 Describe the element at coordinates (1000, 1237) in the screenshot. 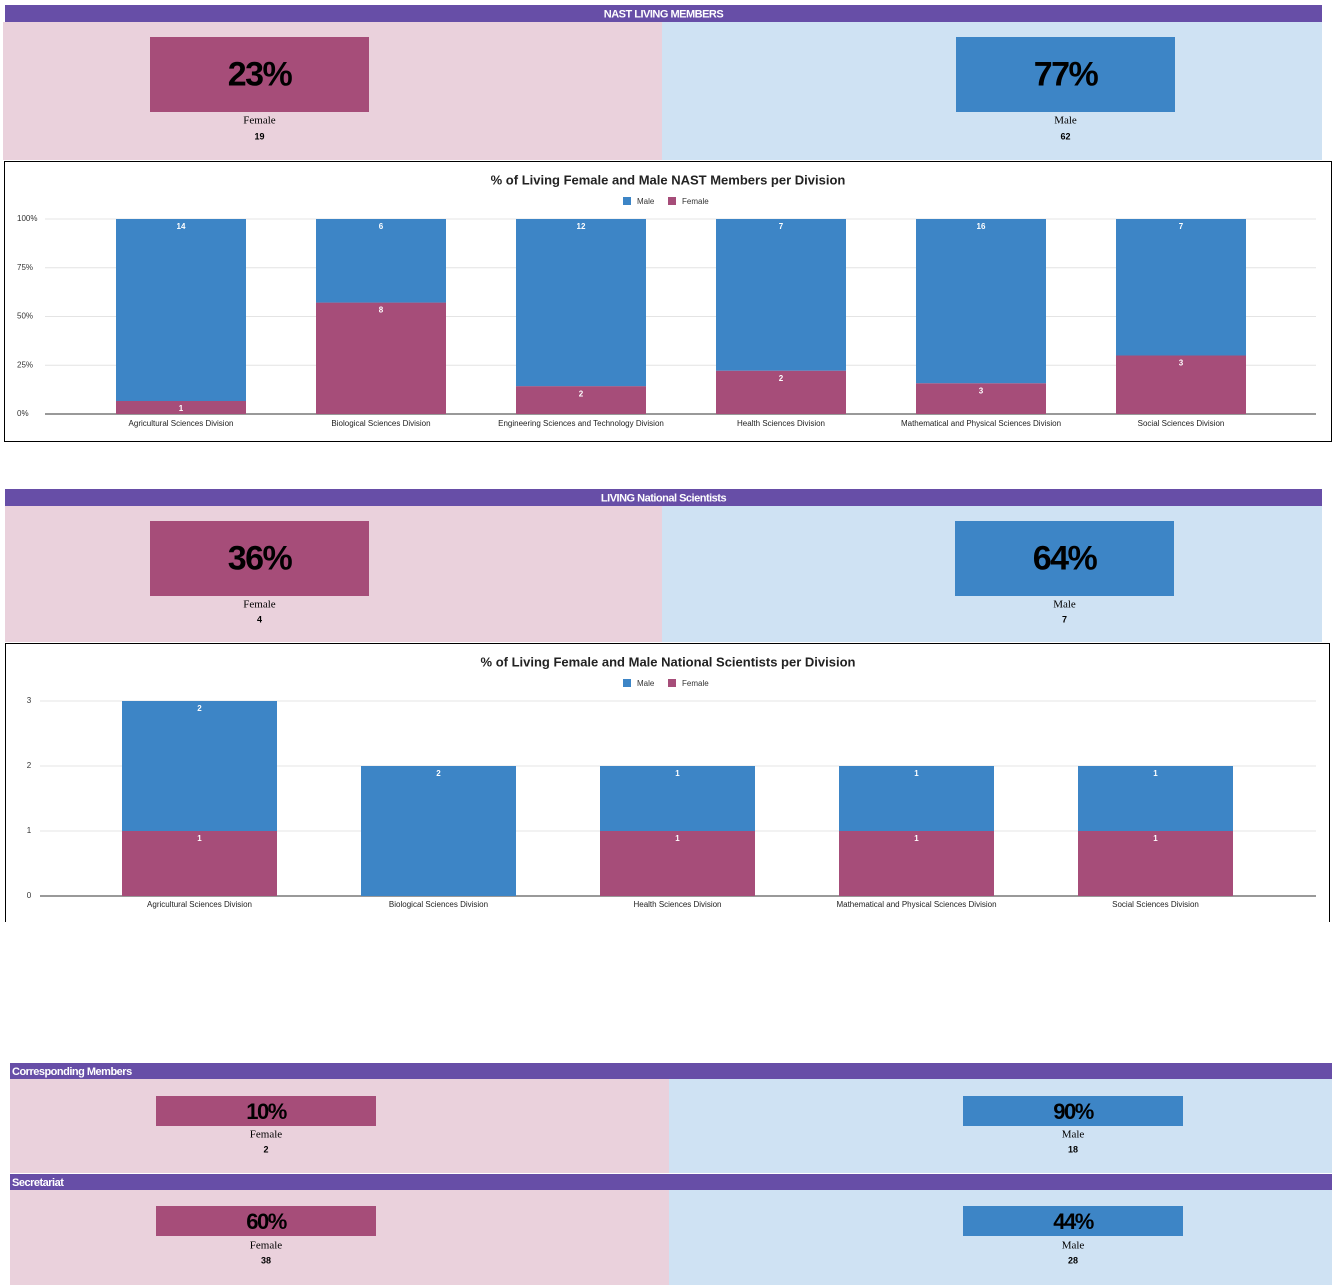

I see `male-panel` at that location.